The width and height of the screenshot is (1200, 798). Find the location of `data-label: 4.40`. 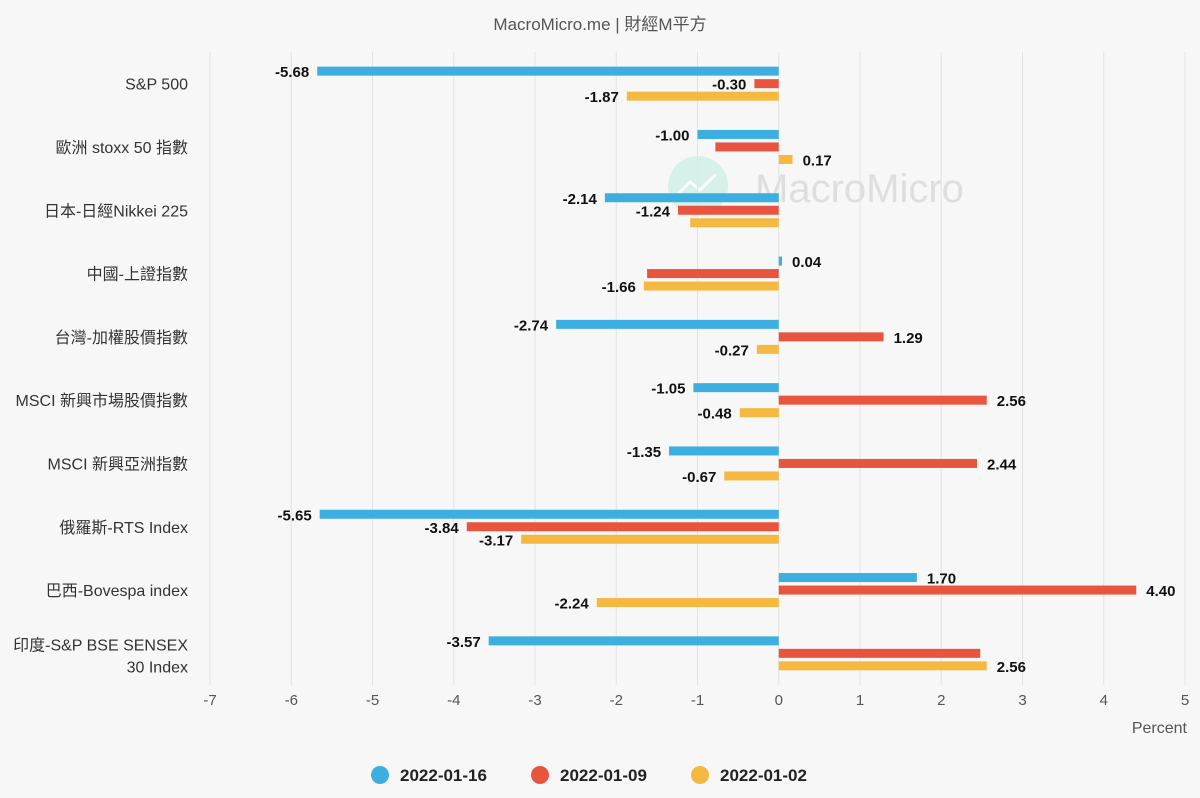

data-label: 4.40 is located at coordinates (1160, 591).